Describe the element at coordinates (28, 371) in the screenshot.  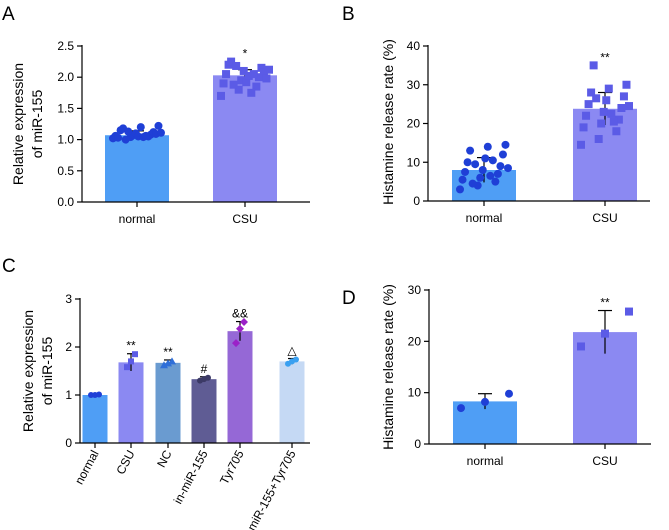
I see `panel-c-ylabel-line-1: Relative expression` at that location.